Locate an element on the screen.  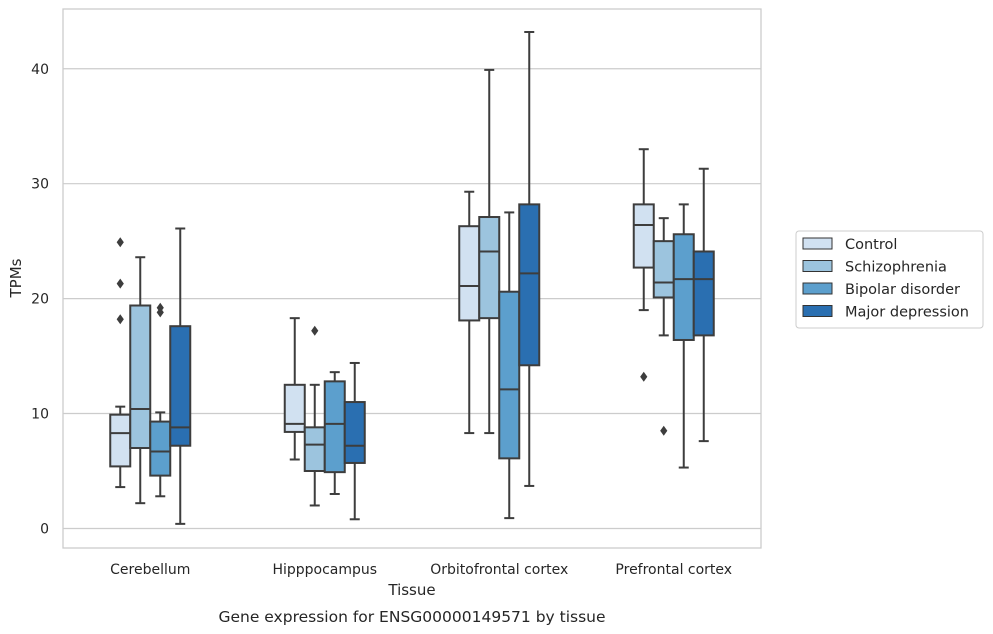
y-tick-label: 10 is located at coordinates (40, 415).